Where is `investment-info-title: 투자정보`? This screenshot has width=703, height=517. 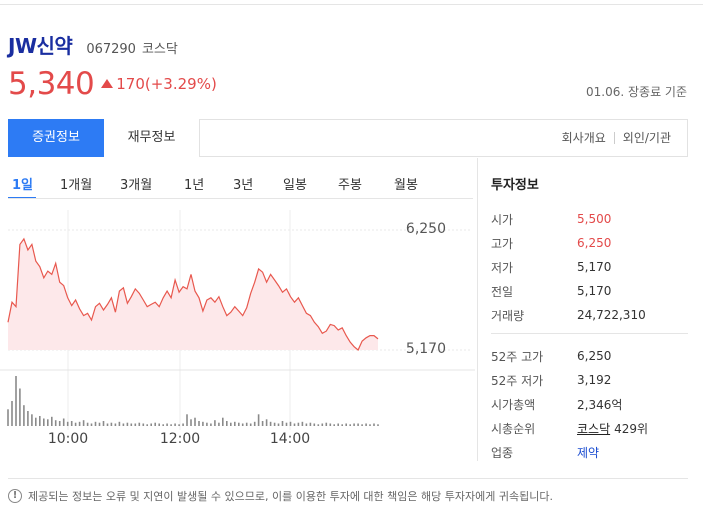
investment-info-title: 투자정보 is located at coordinates (515, 185).